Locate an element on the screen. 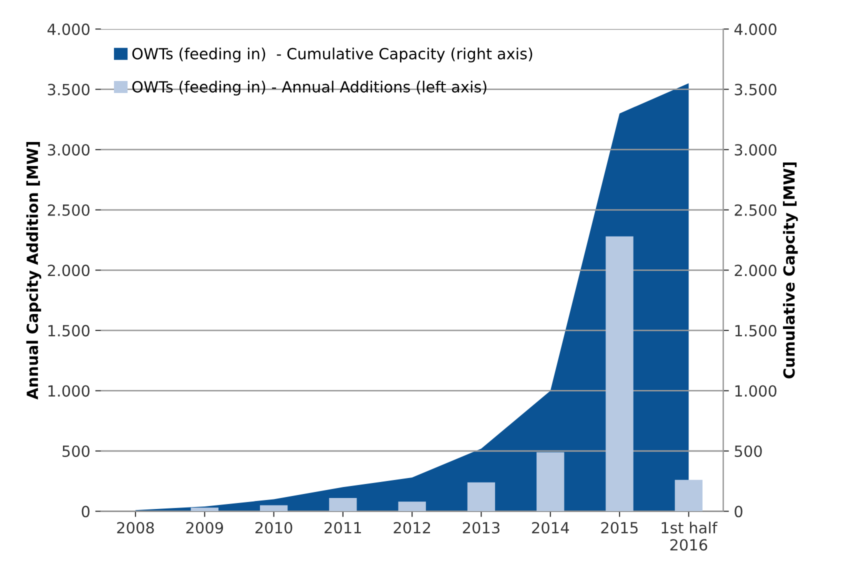 The image size is (841, 581). y2-tick-label: 3.000 is located at coordinates (755, 150).